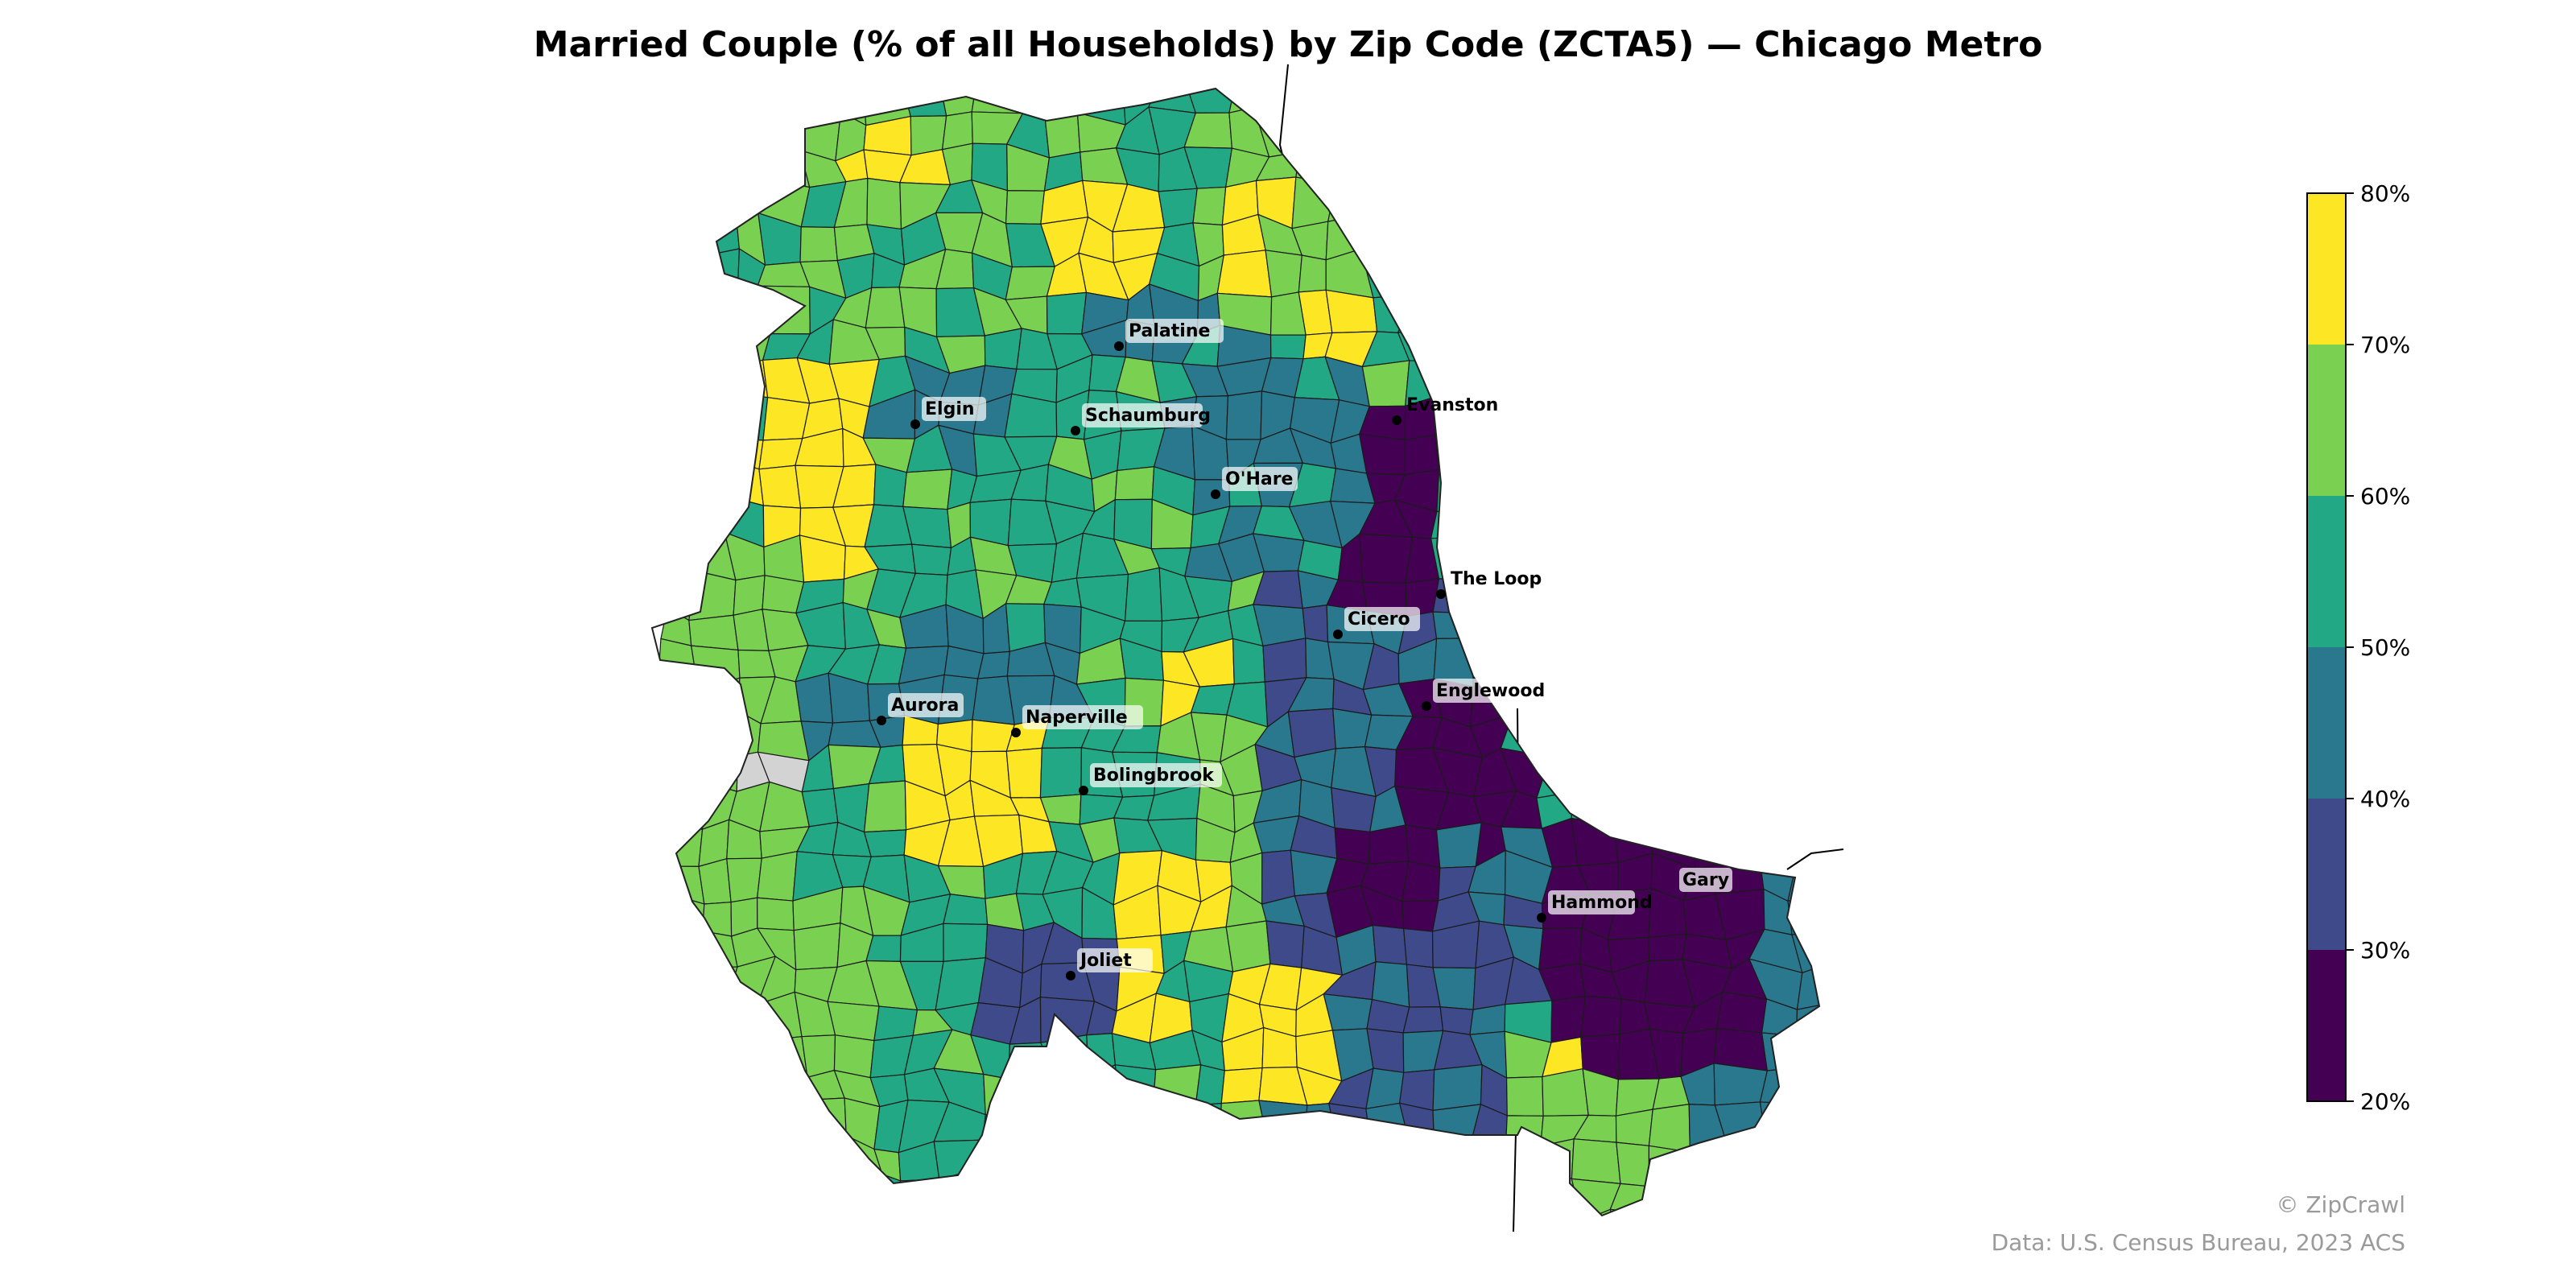  What do you see at coordinates (2385, 1101) in the screenshot?
I see `colorbar-tick-label: 20%` at bounding box center [2385, 1101].